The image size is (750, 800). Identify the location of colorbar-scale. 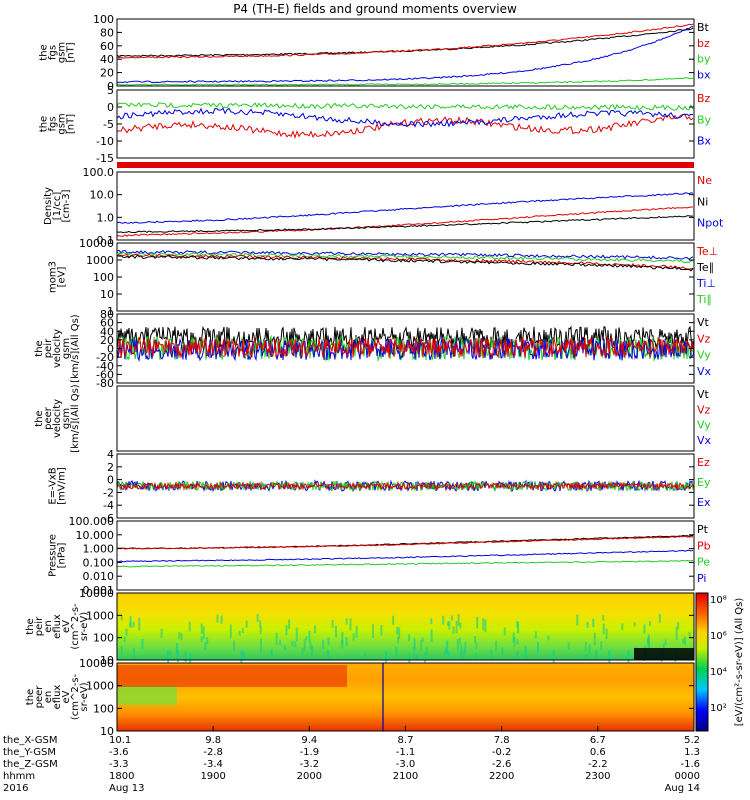
(702, 662).